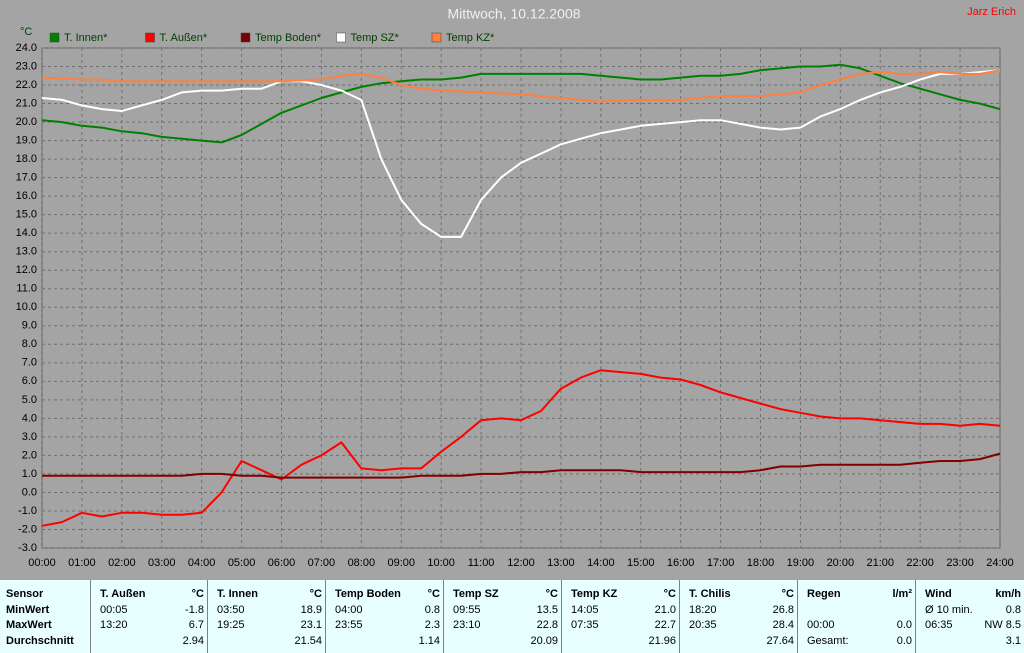  I want to click on x-tick-label: 22:00, so click(920, 563).